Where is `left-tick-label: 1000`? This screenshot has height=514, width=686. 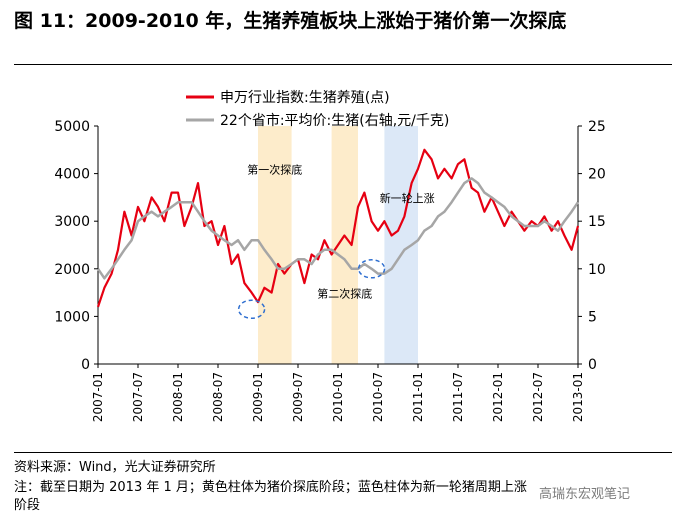
left-tick-label: 1000 is located at coordinates (72, 317).